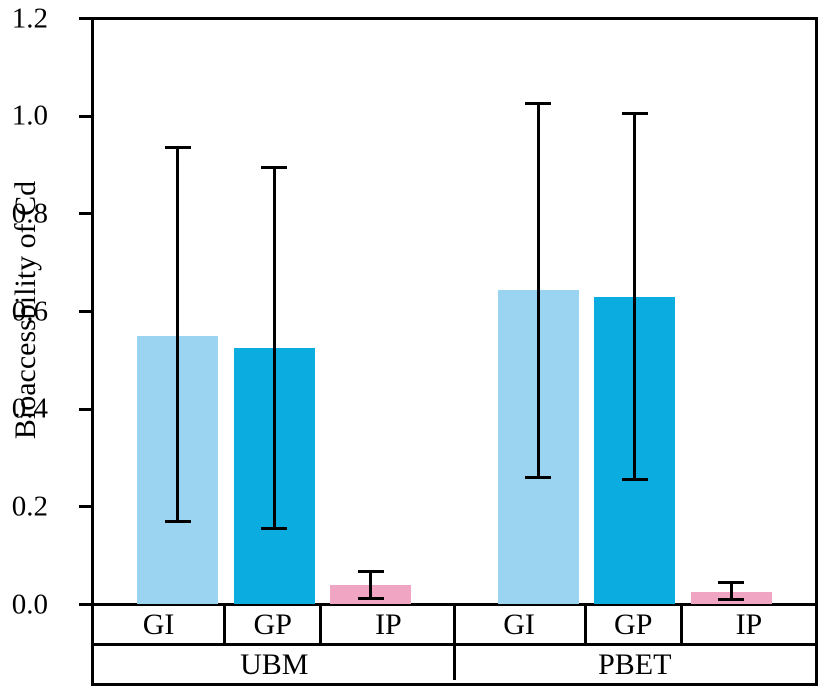  What do you see at coordinates (274, 664) in the screenshot?
I see `group-label-ubm: UBM` at bounding box center [274, 664].